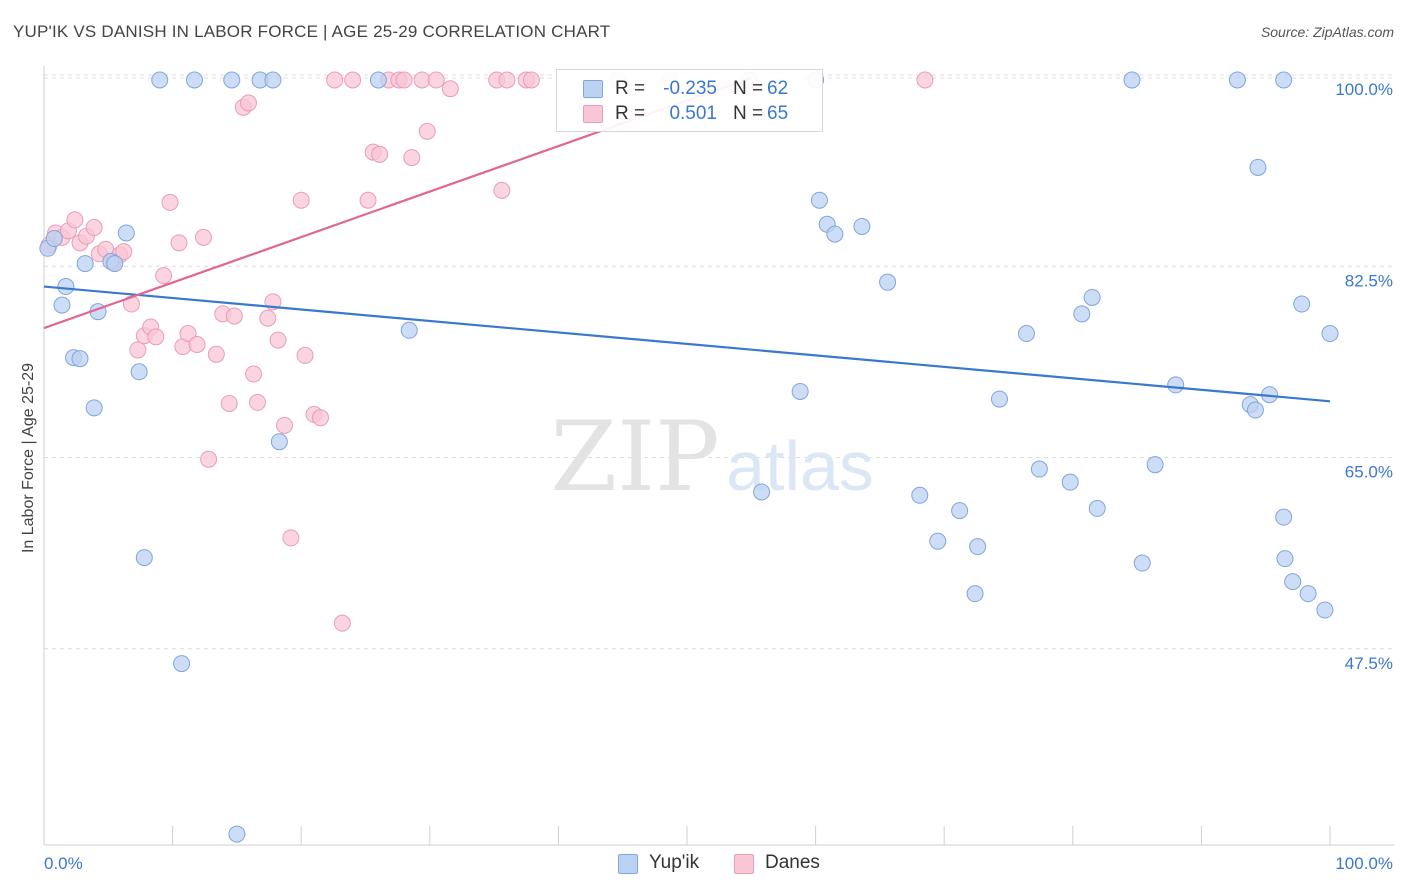 The image size is (1406, 892). I want to click on x-tick-label-min: 0.0%, so click(63, 863).